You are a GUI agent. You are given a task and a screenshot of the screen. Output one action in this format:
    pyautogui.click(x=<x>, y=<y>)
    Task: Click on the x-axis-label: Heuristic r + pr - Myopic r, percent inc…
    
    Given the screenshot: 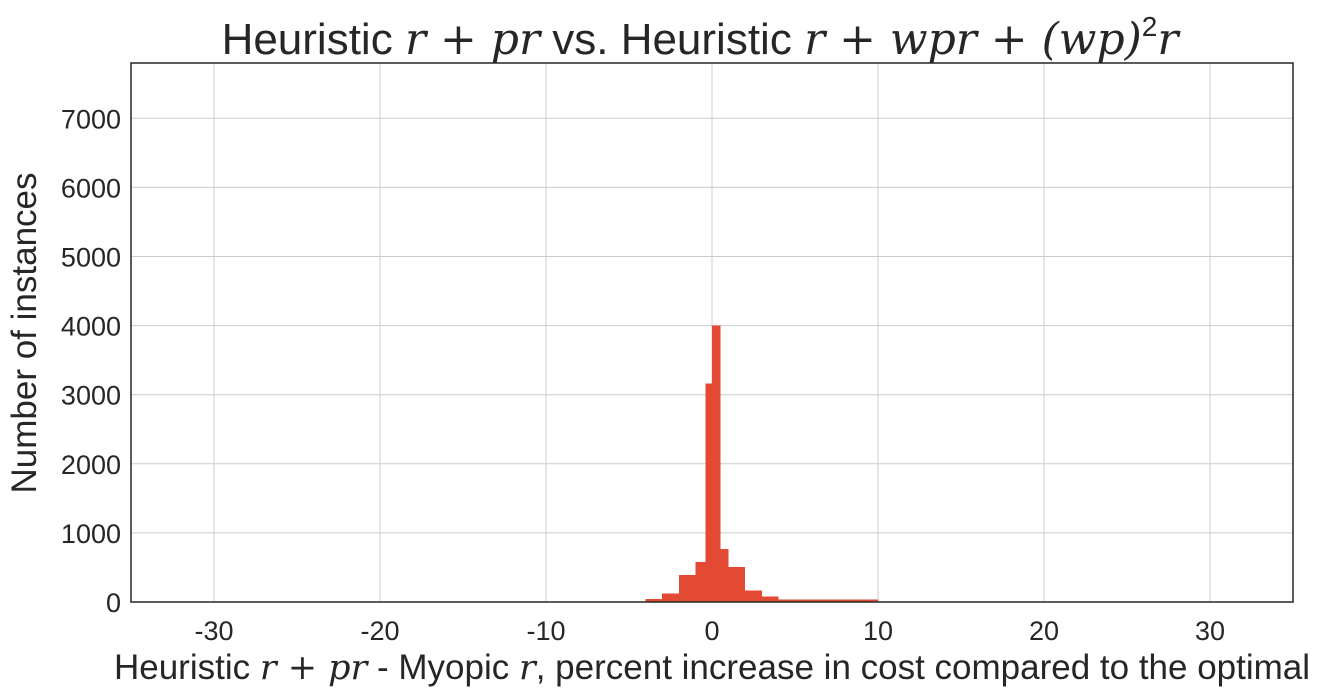 What is the action you would take?
    pyautogui.click(x=712, y=668)
    